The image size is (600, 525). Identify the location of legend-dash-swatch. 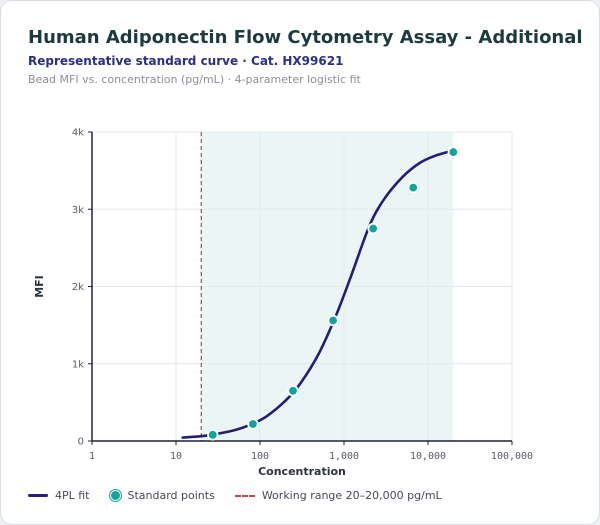
(244, 495).